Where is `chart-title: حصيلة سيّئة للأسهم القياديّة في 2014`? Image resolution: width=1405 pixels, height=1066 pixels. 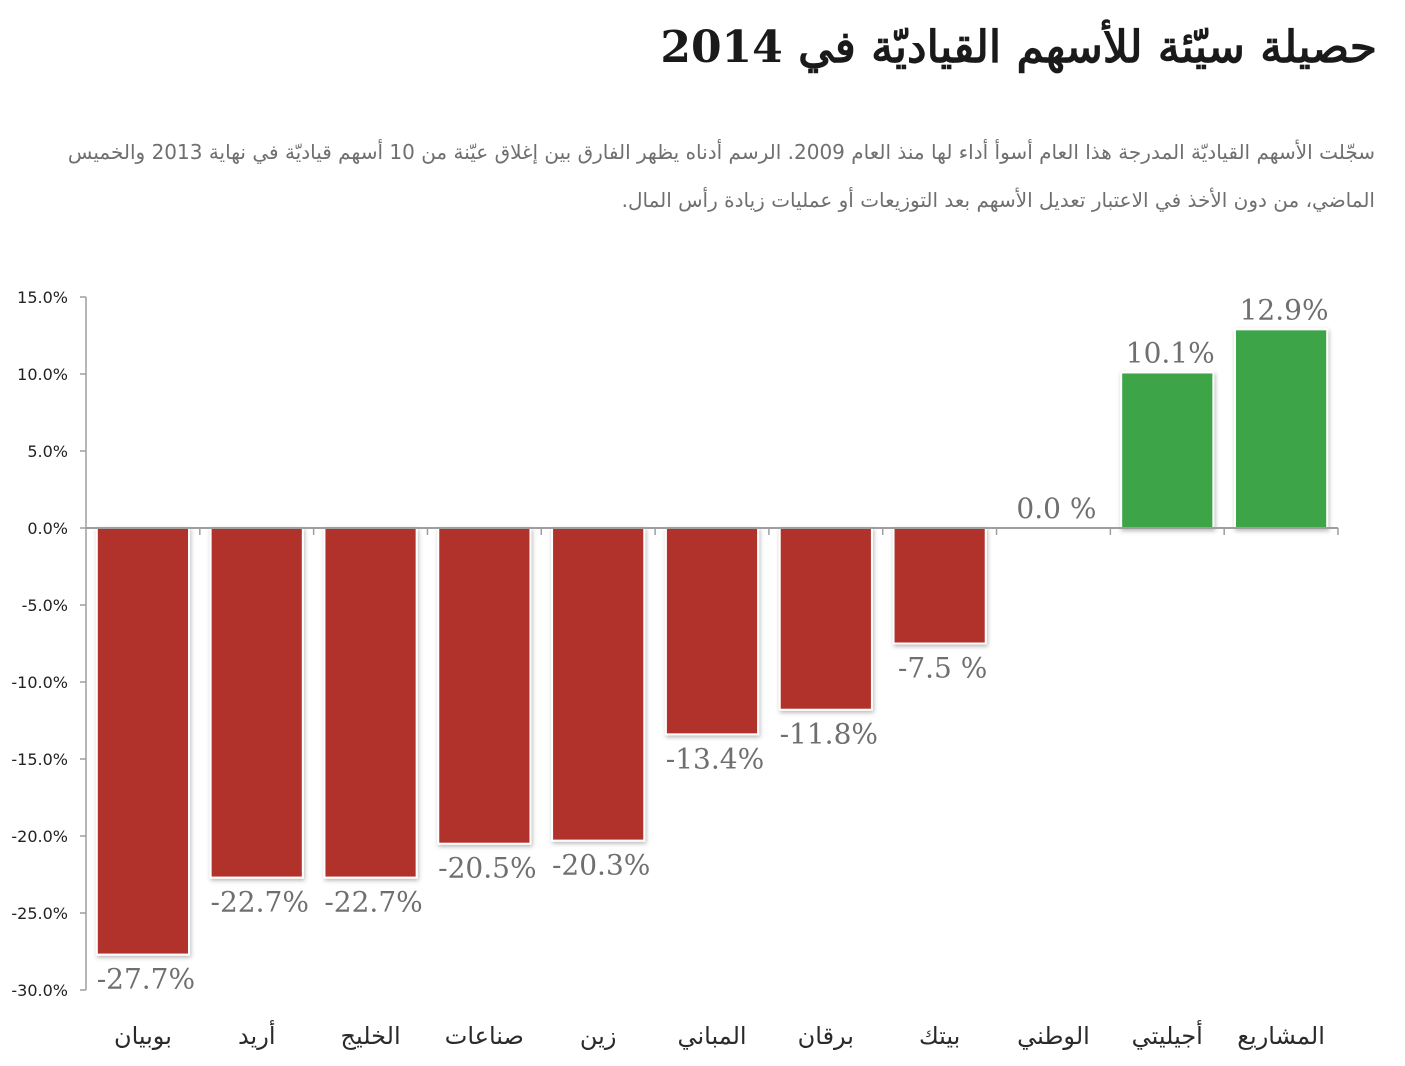
chart-title: حصيلة سيّئة للأسهم القياديّة في 2014 is located at coordinates (1018, 47).